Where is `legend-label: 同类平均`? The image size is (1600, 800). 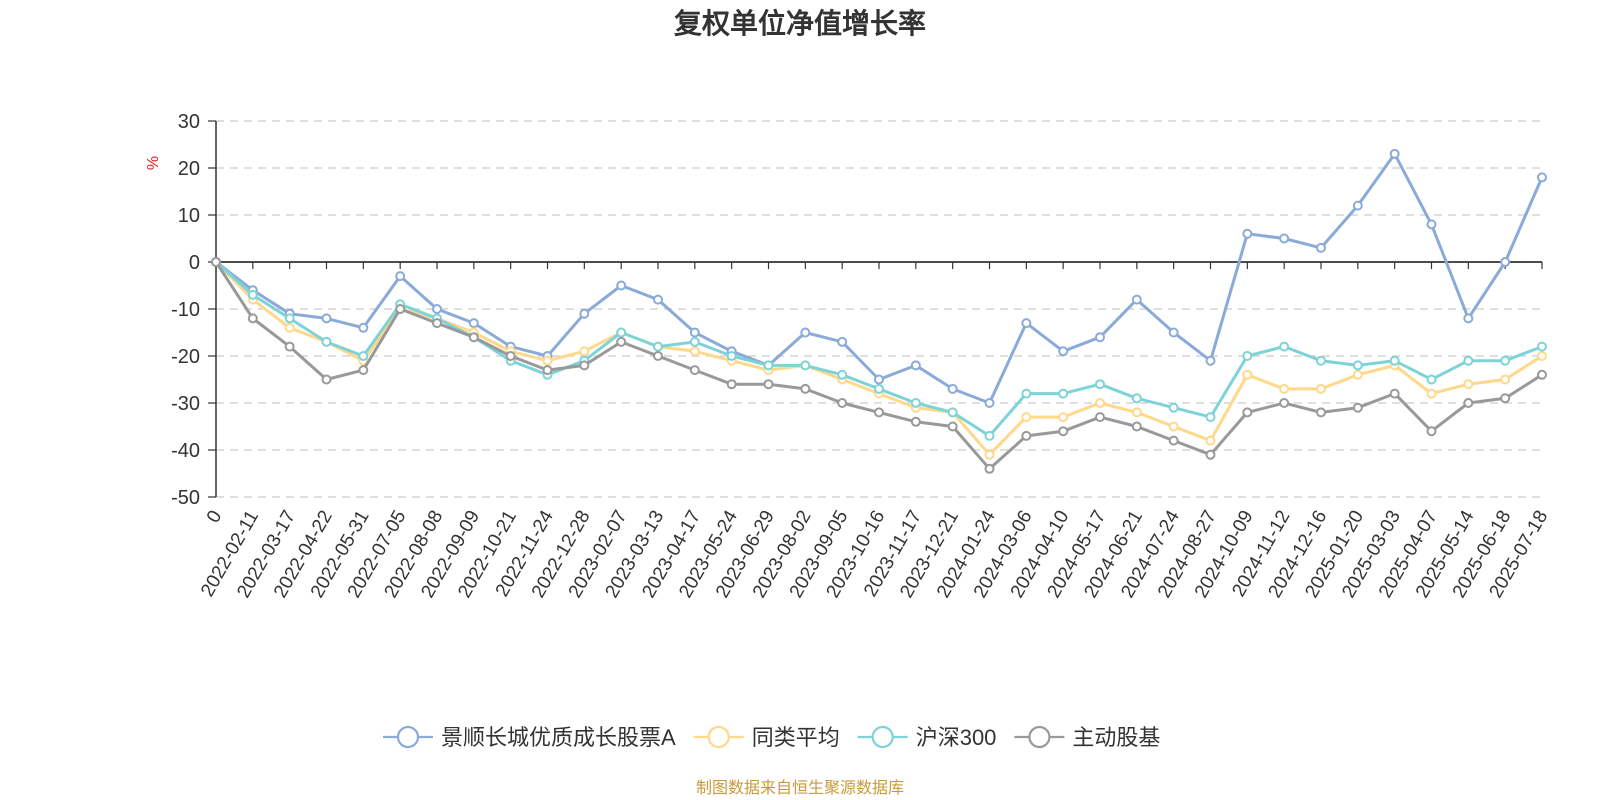
legend-label: 同类平均 is located at coordinates (796, 737).